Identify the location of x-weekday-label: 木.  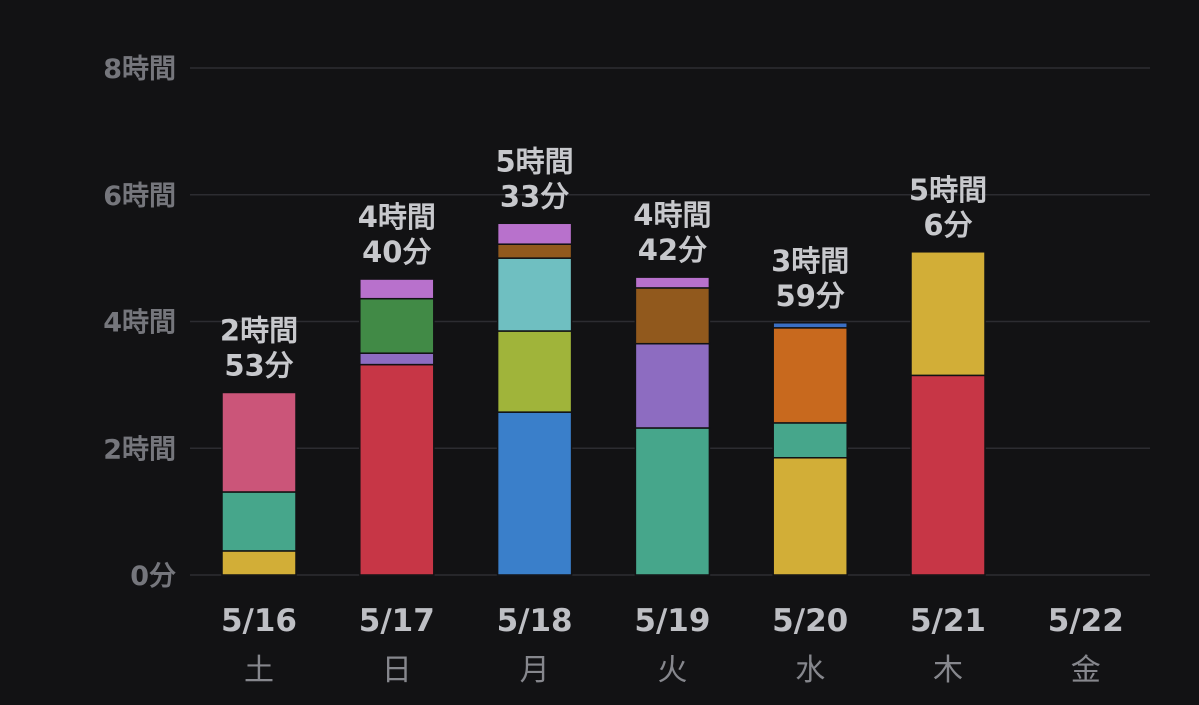
(948, 670).